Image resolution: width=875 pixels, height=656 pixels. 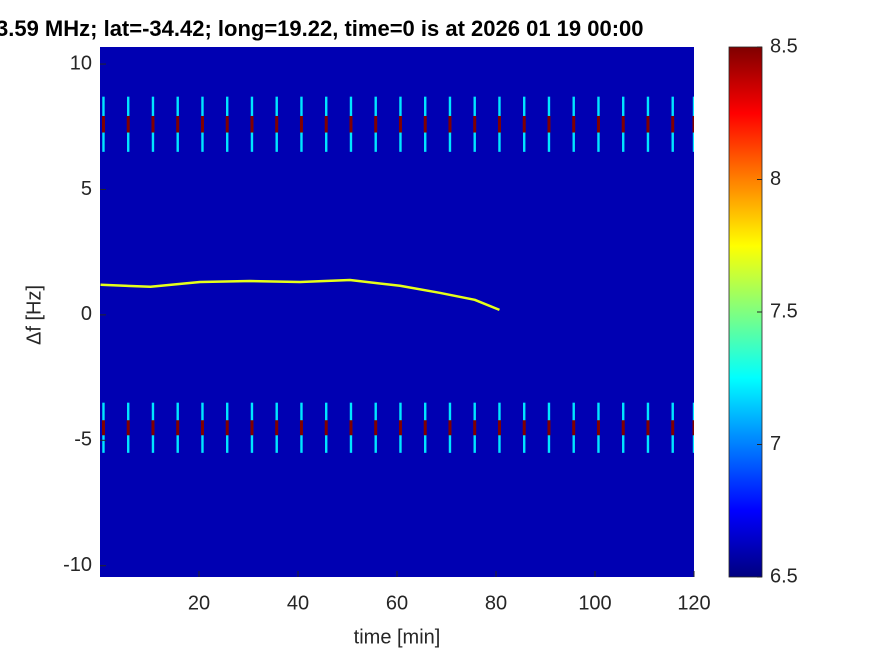 I want to click on y-tick-label: 5, so click(x=86, y=189).